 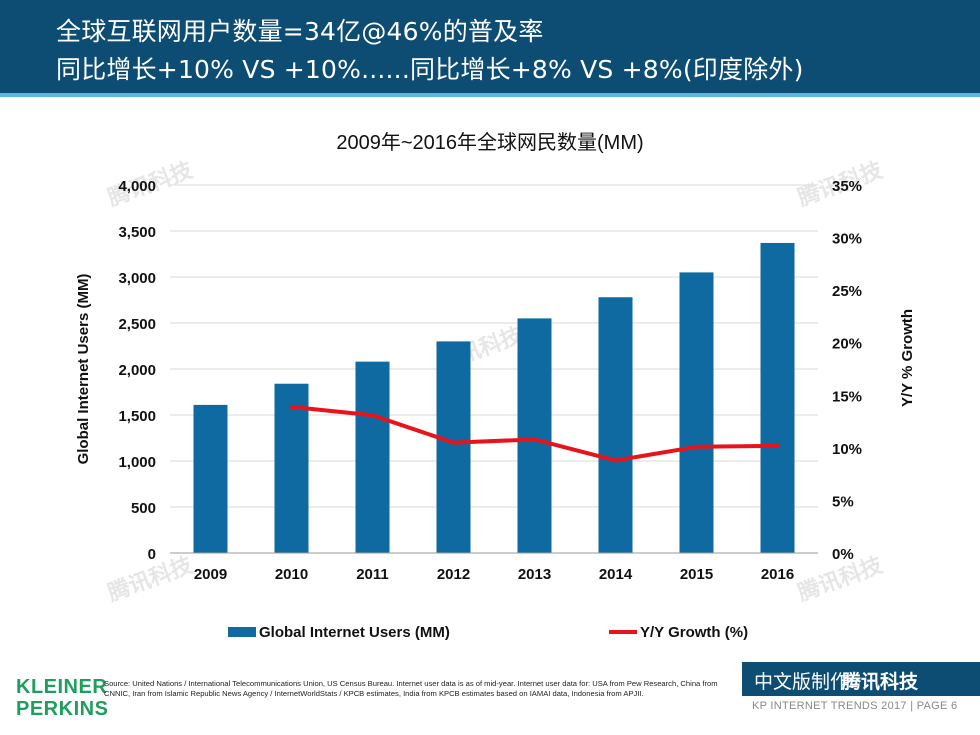 What do you see at coordinates (143, 508) in the screenshot?
I see `y-tick-label-left: 500` at bounding box center [143, 508].